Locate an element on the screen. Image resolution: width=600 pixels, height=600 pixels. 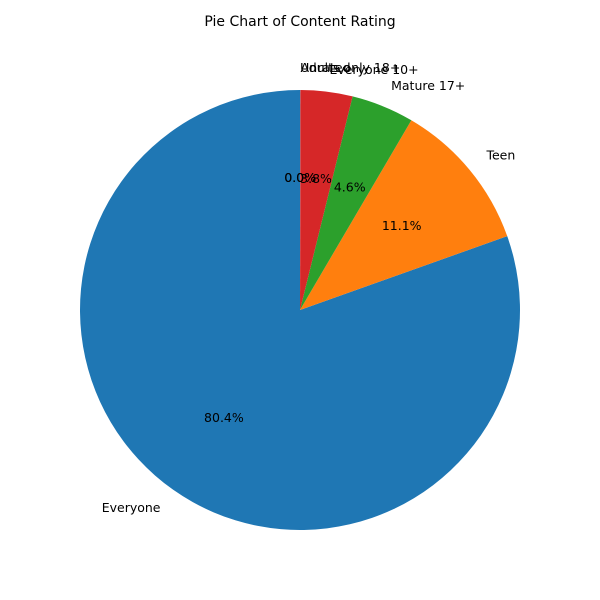
slice-label-unrated: Unrated is located at coordinates (325, 67).